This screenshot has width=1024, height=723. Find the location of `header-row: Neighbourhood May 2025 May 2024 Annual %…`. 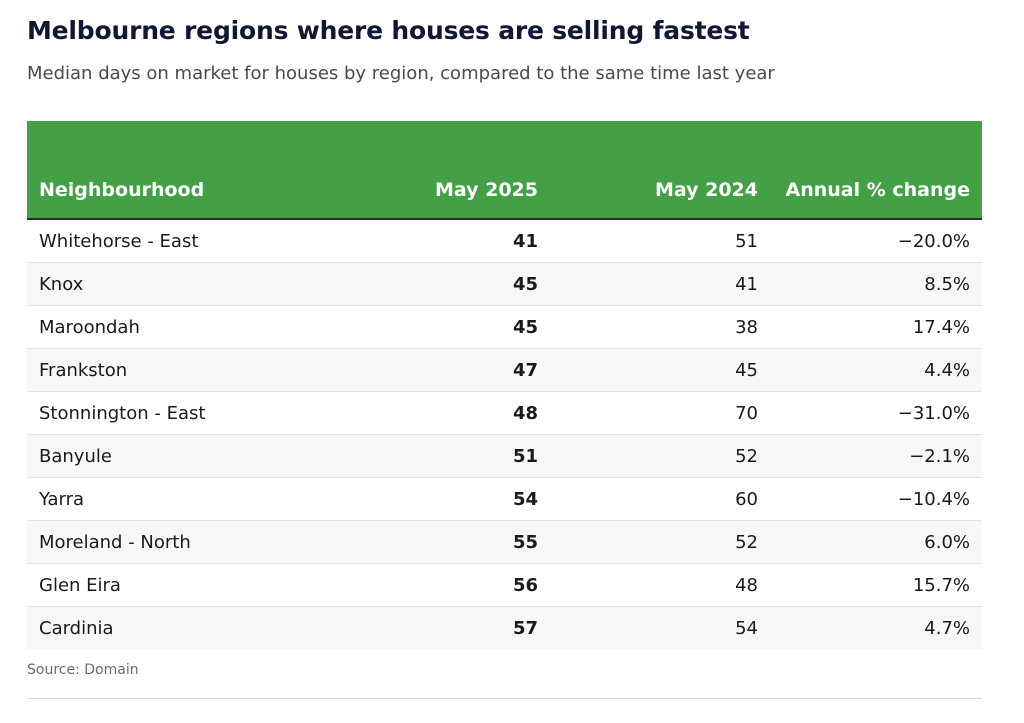

header-row: Neighbourhood May 2025 May 2024 Annual %… is located at coordinates (504, 170).